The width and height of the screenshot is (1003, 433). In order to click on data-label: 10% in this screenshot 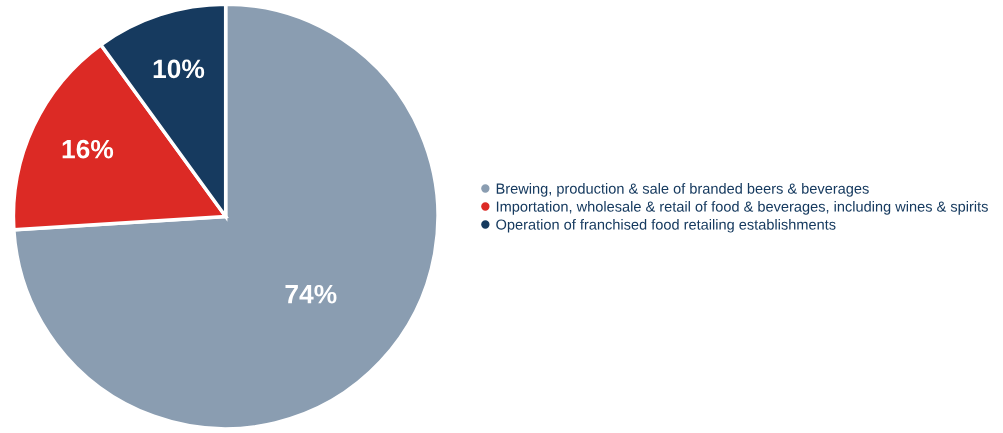, I will do `click(179, 69)`.